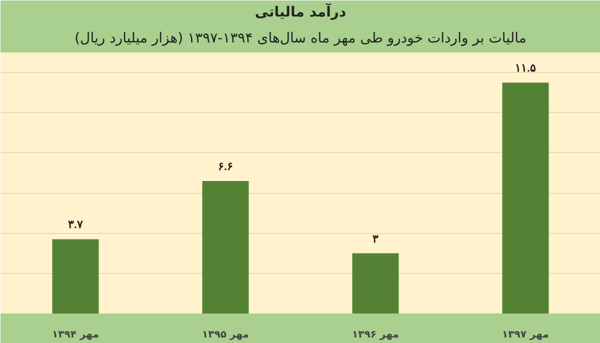 Image resolution: width=600 pixels, height=343 pixels. Describe the element at coordinates (300, 38) in the screenshot. I see `chart-subtitle: مالیات بر واردات خودرو طی مهر ماه سال‌های ۱۳۹۴-۱۳۹۷ (هزار میلیارد ریال)` at that location.